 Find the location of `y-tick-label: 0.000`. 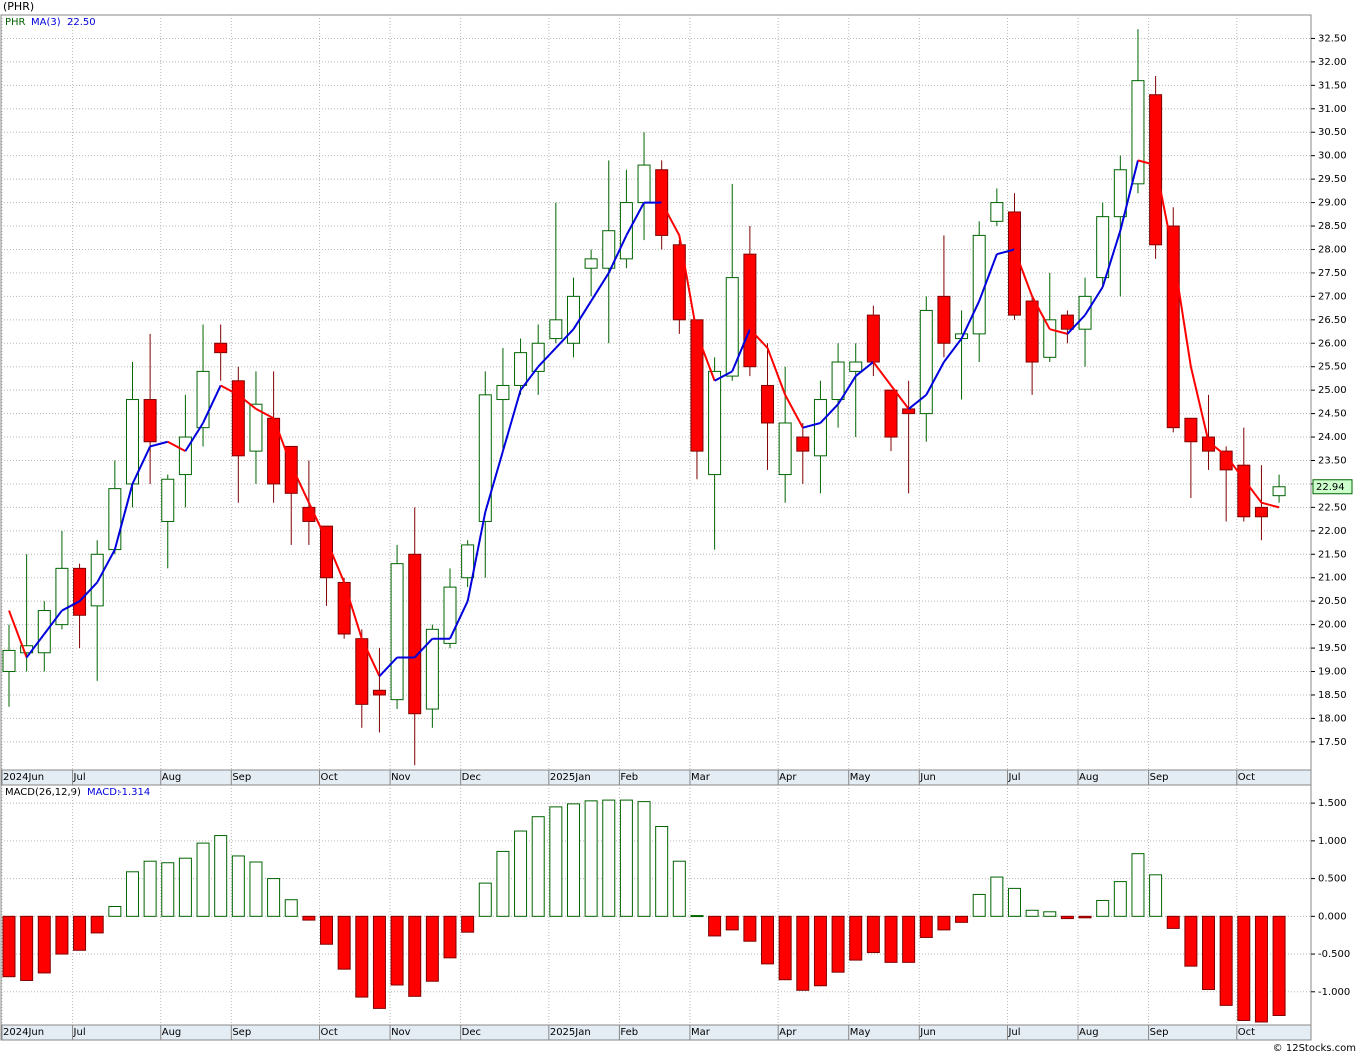

y-tick-label: 0.000 is located at coordinates (1332, 916).